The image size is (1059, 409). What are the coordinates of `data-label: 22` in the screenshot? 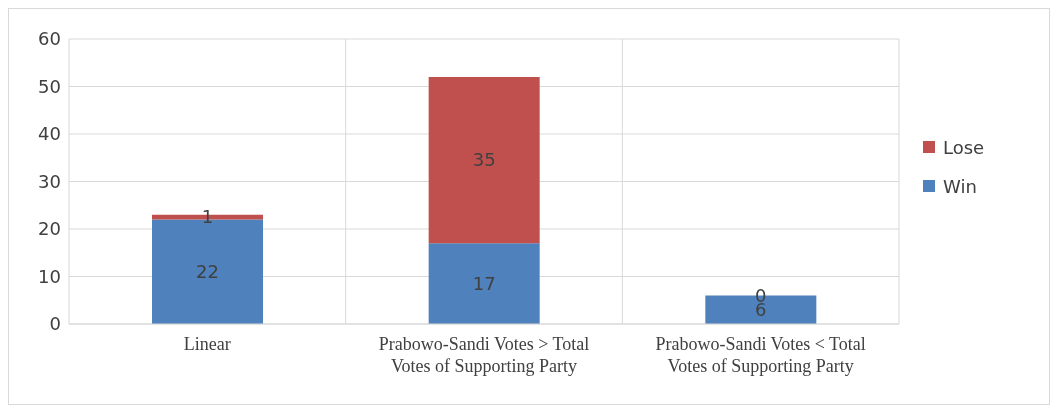 It's located at (207, 272).